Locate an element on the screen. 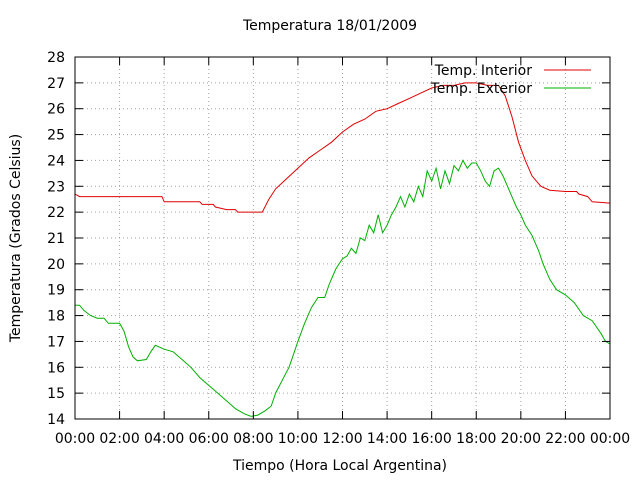 The width and height of the screenshot is (640, 480). legend-label-1: Temp. Interior is located at coordinates (483, 71).